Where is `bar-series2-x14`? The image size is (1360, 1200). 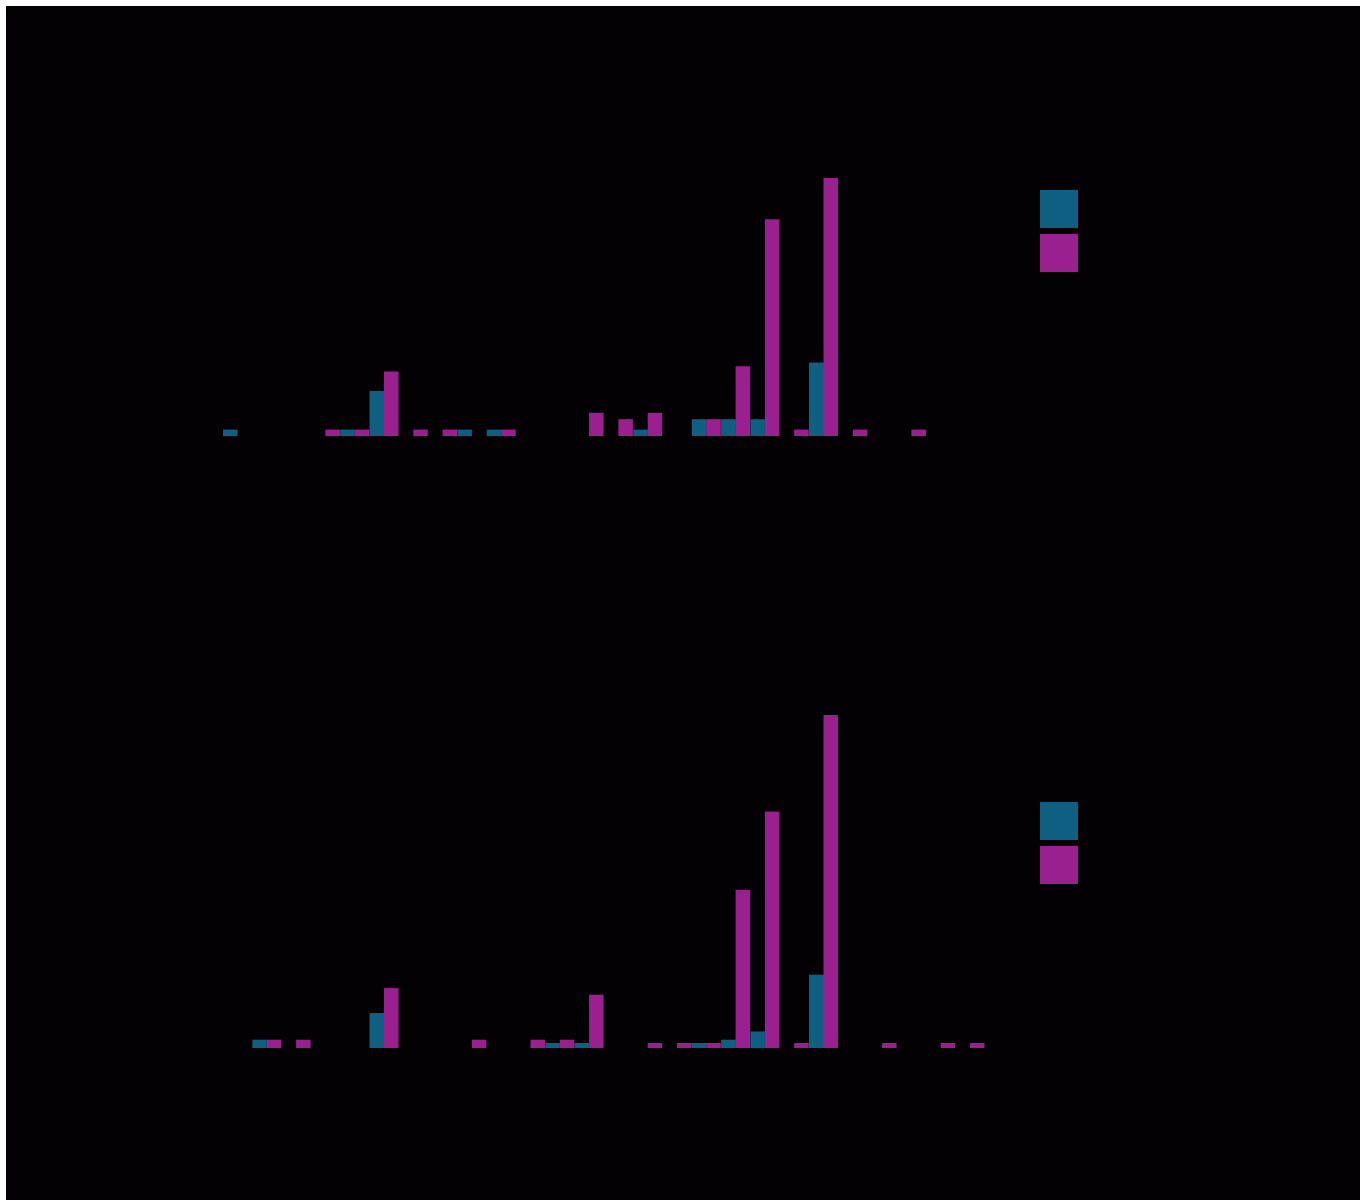
bar-series2-x14 is located at coordinates (625, 427).